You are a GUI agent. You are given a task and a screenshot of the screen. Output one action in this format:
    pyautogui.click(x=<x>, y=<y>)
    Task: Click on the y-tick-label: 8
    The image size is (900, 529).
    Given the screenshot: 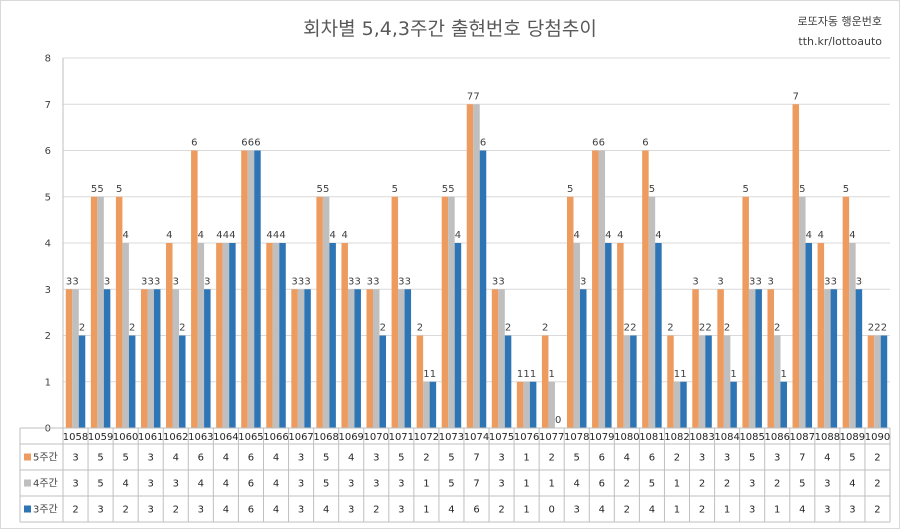 What is the action you would take?
    pyautogui.click(x=48, y=59)
    